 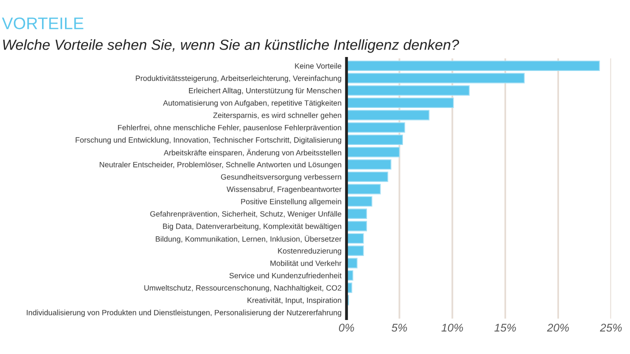 What do you see at coordinates (611, 328) in the screenshot?
I see `x-tick-label: 25%` at bounding box center [611, 328].